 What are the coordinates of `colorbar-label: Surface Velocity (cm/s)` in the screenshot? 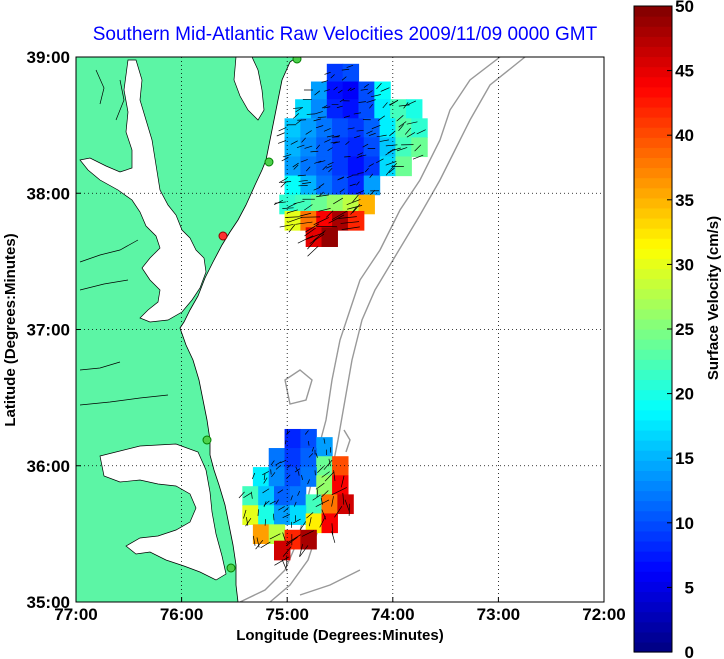 It's located at (713, 298).